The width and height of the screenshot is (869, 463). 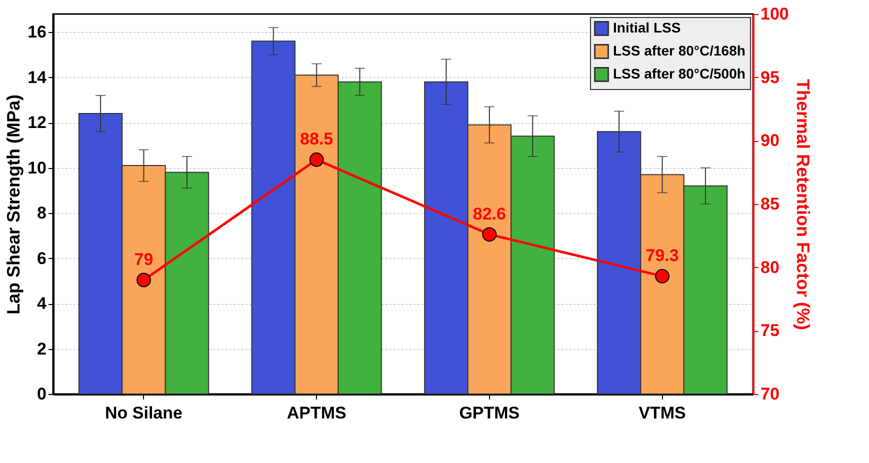 What do you see at coordinates (770, 204) in the screenshot?
I see `y2-tick-label: 85` at bounding box center [770, 204].